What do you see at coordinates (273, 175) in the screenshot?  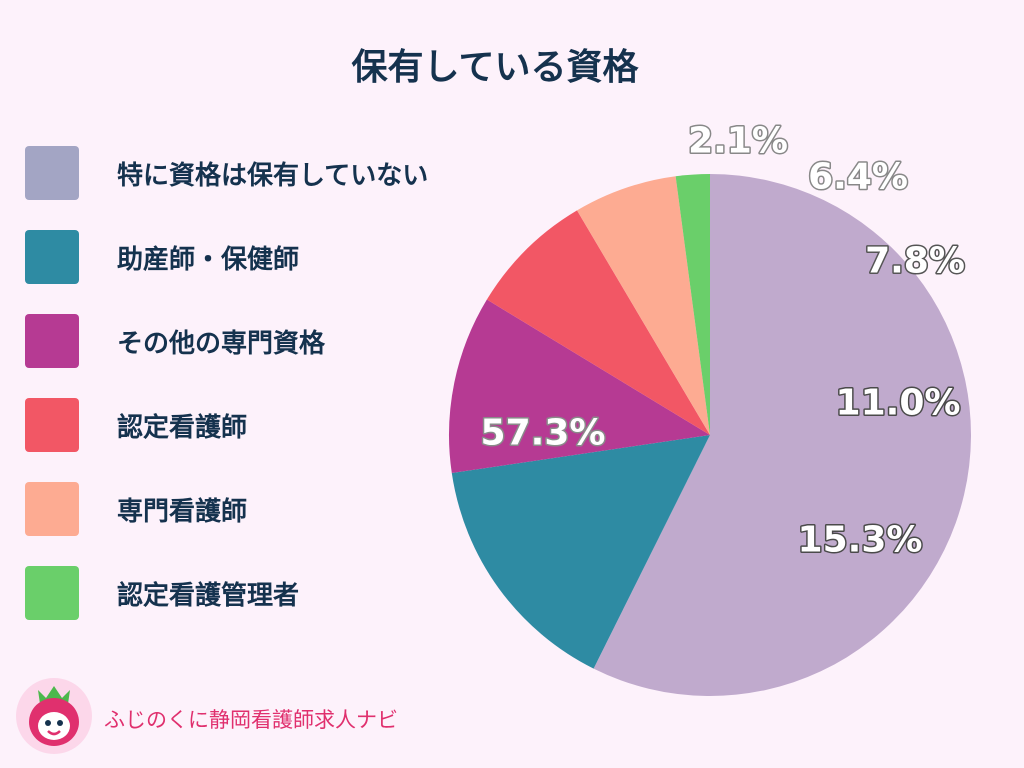 I see `legend-label: 特に資格は保有していない` at bounding box center [273, 175].